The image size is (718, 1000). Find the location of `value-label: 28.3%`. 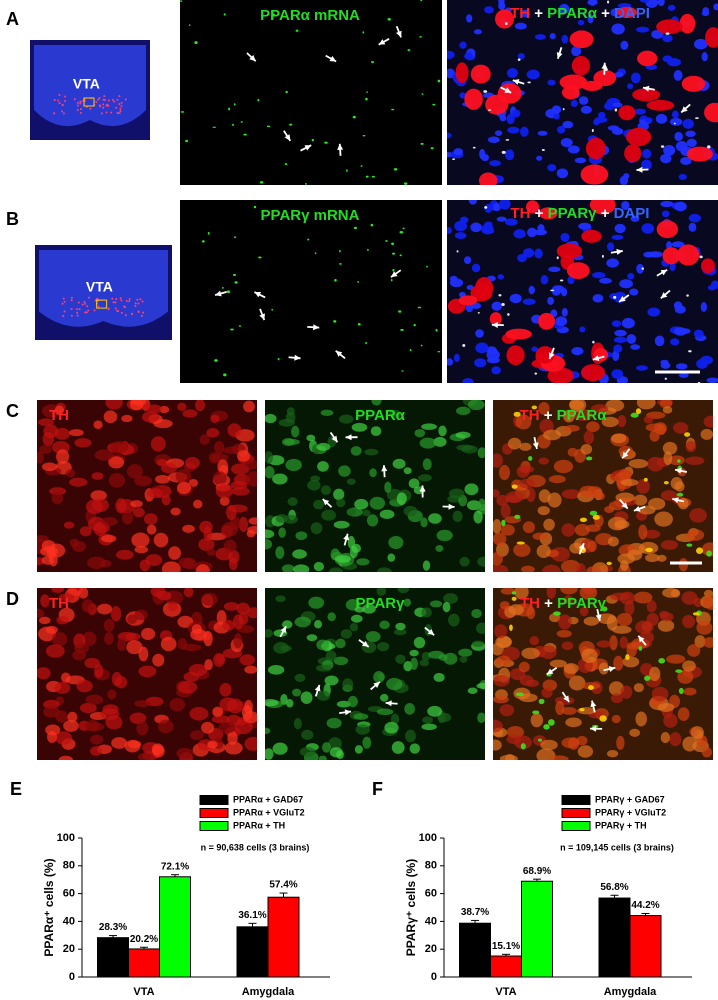

value-label: 28.3% is located at coordinates (113, 927).